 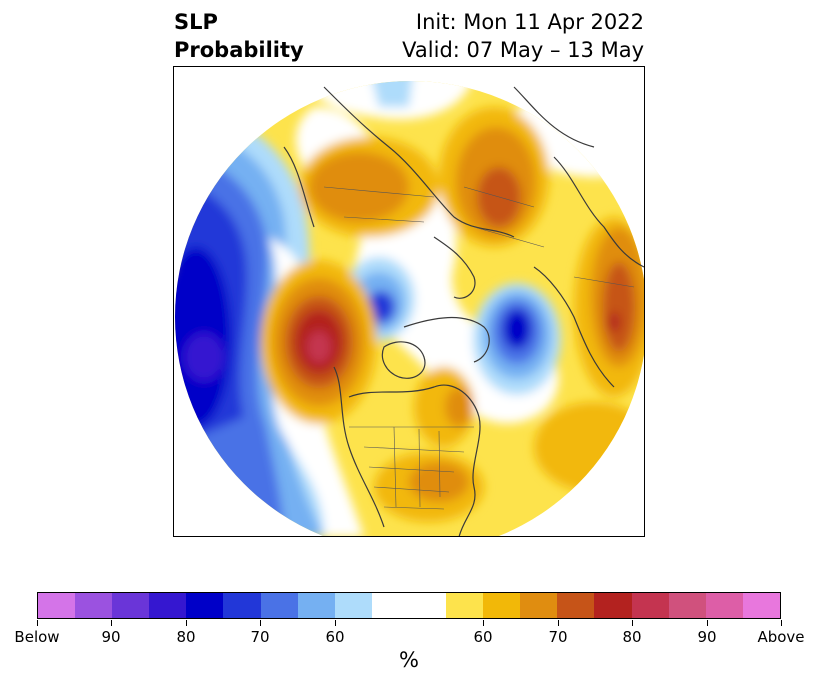 I want to click on colorbar-tick-label-9: Above, so click(x=781, y=637).